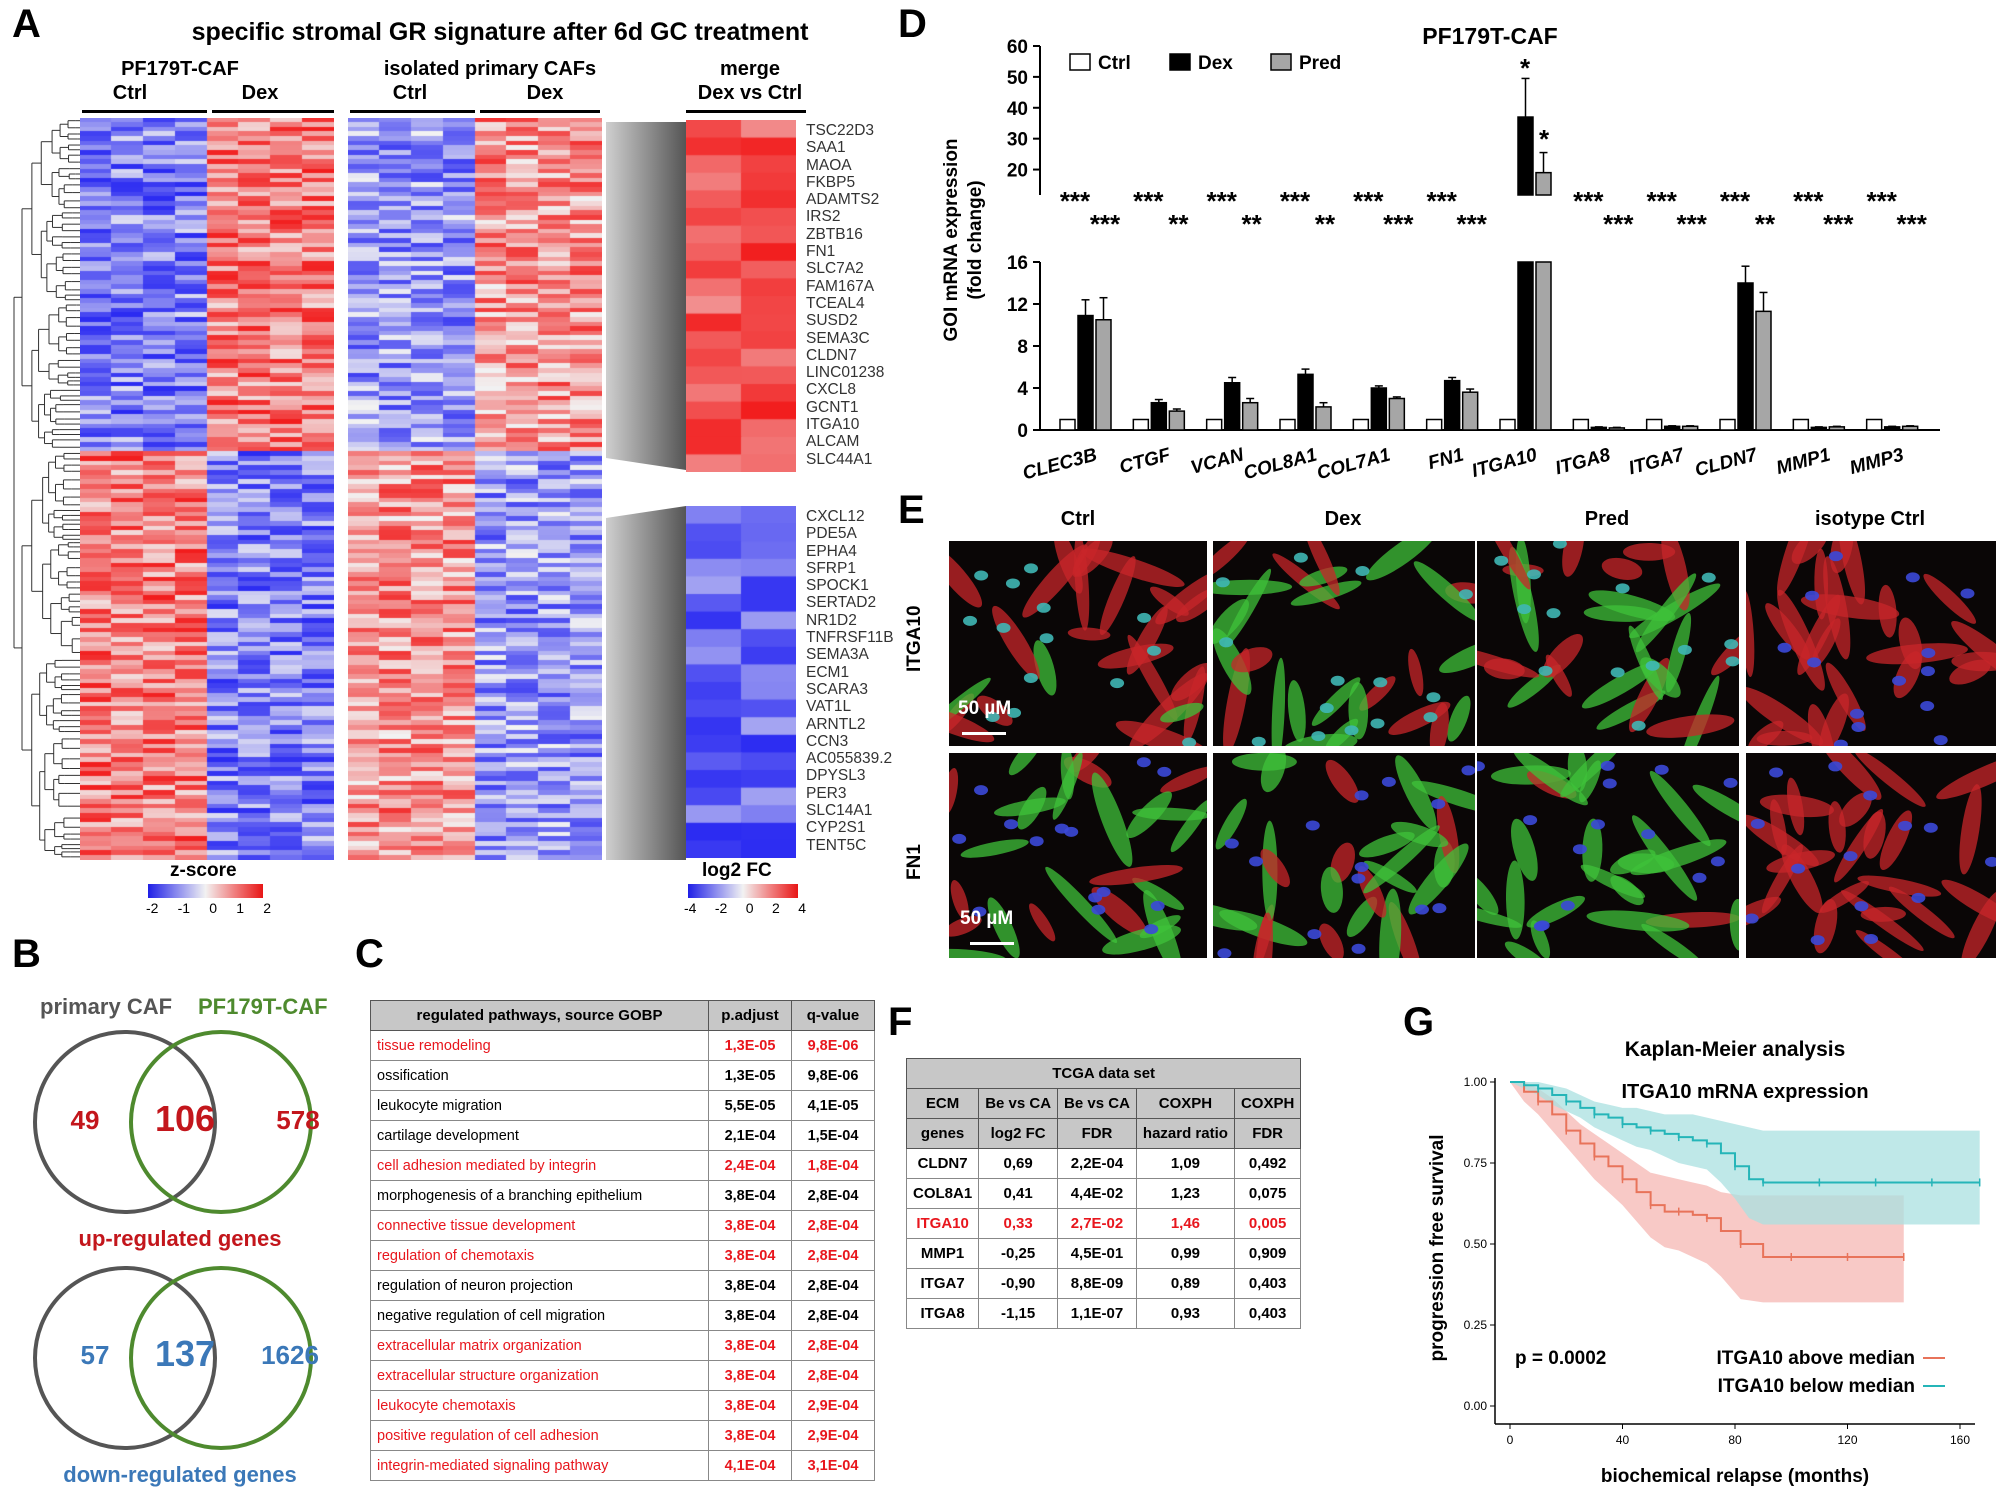 Image resolution: width=2001 pixels, height=1495 pixels. What do you see at coordinates (1525, 346) in the screenshot?
I see `bar-itga10-dex` at bounding box center [1525, 346].